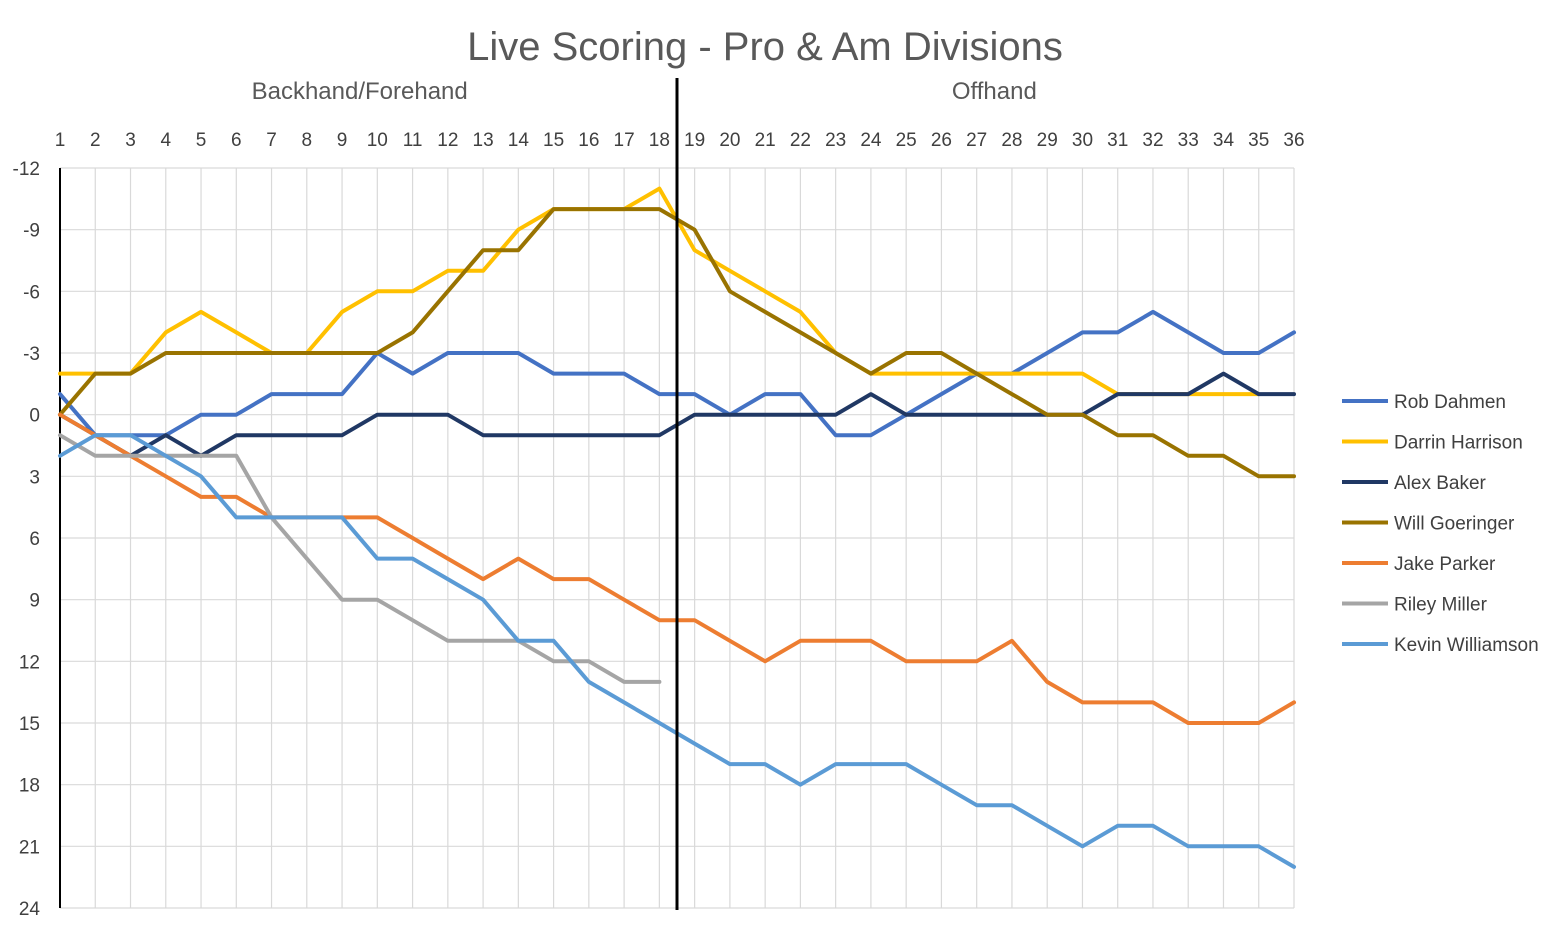  I want to click on legend-item: Kevin Williamson, so click(1440, 645).